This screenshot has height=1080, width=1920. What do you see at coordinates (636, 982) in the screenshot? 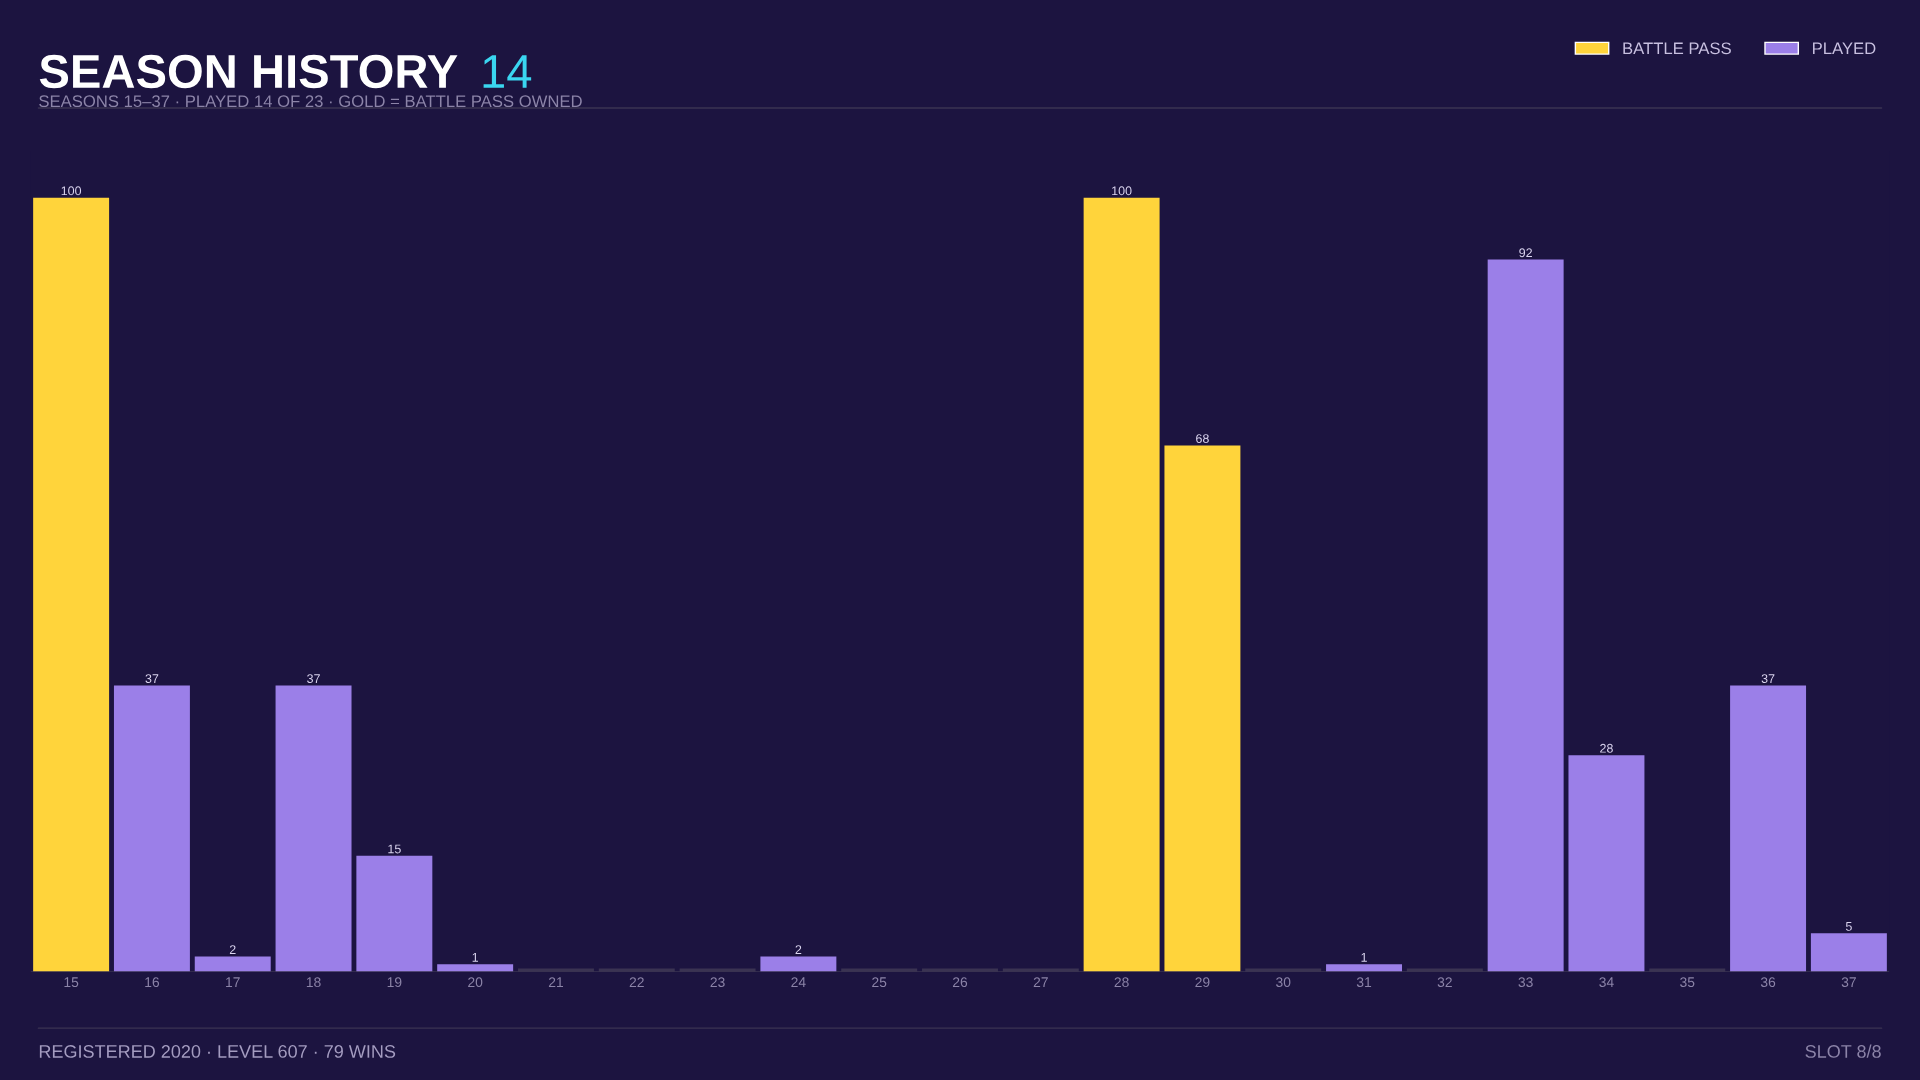
I see `x-tick-label: 22` at bounding box center [636, 982].